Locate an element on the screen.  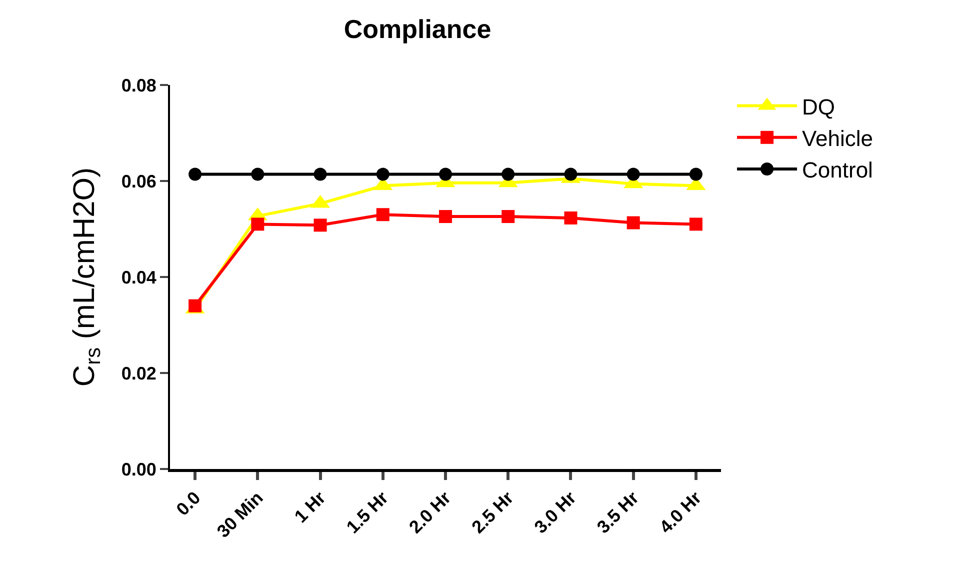
y-tick-label: 0.06 is located at coordinates (138, 181).